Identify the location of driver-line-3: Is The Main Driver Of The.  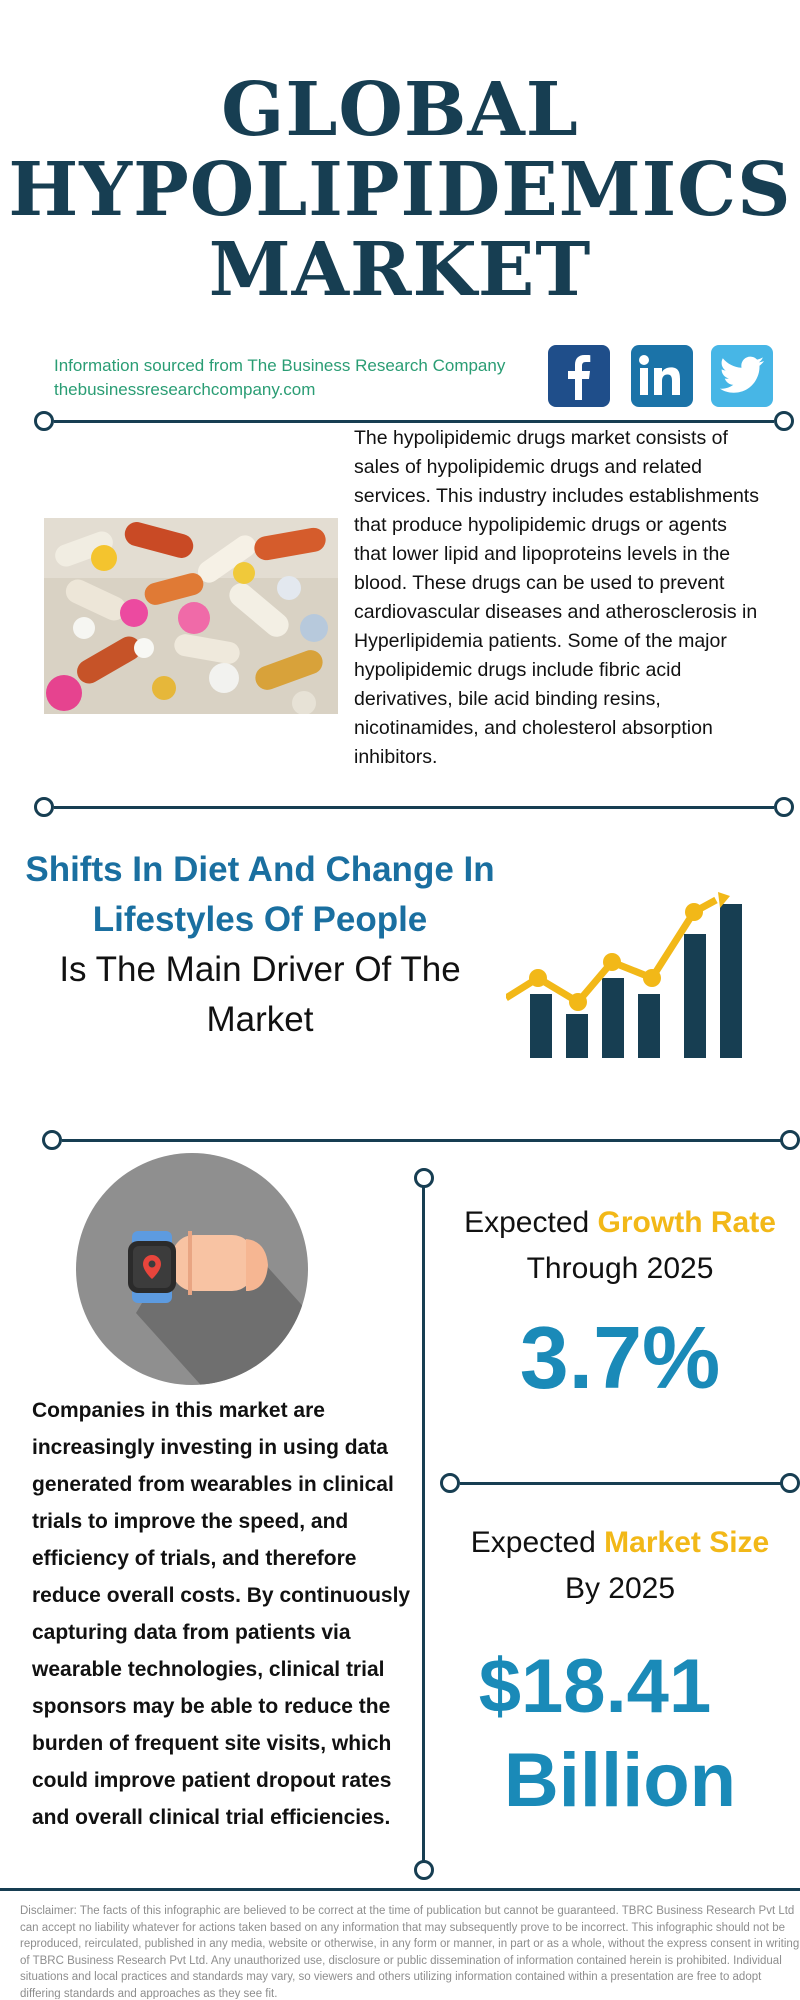
(260, 969).